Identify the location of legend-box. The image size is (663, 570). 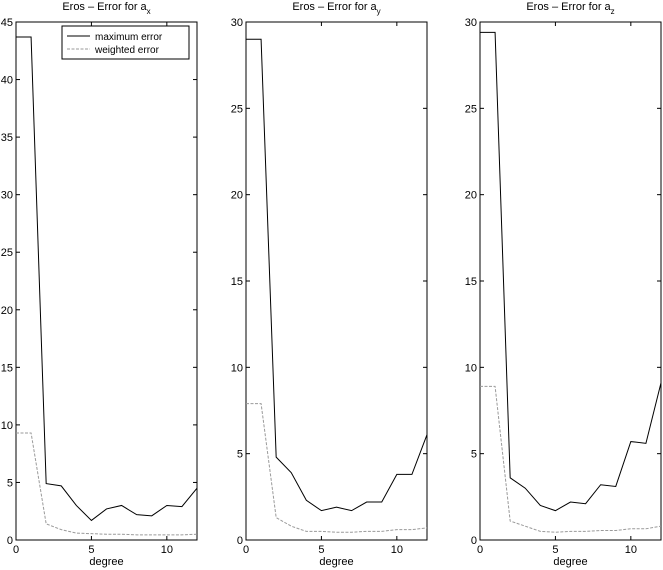
(125, 42).